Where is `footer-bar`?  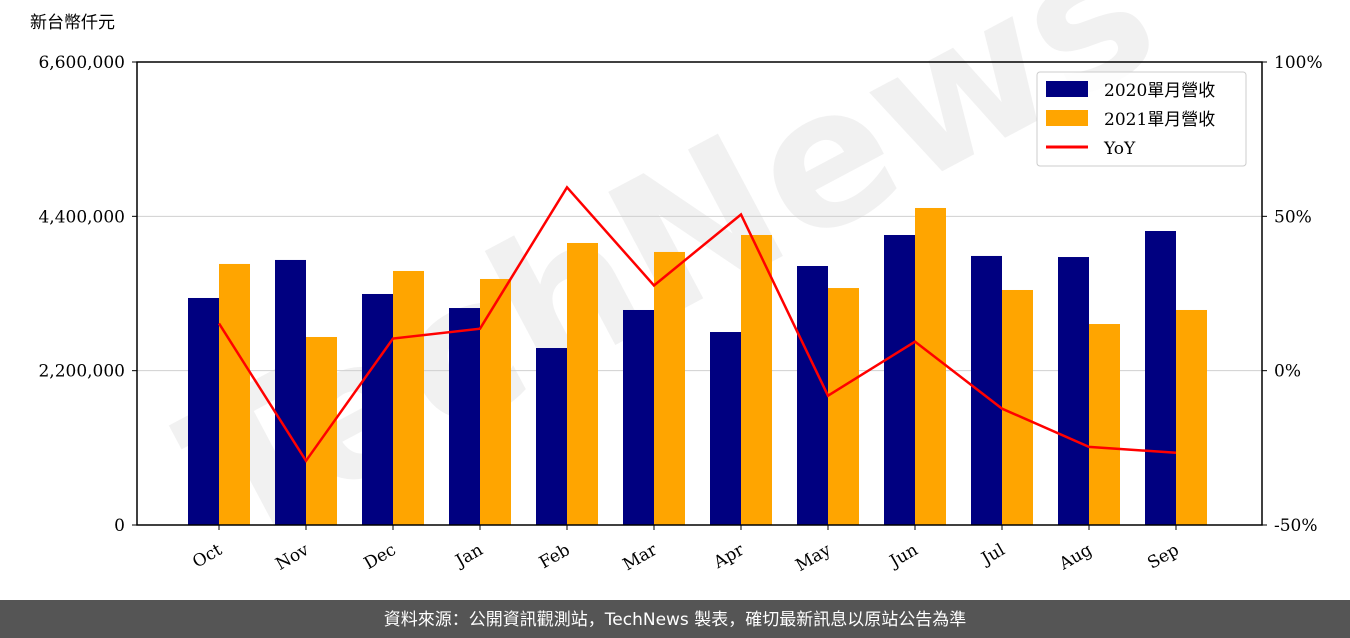 footer-bar is located at coordinates (675, 619).